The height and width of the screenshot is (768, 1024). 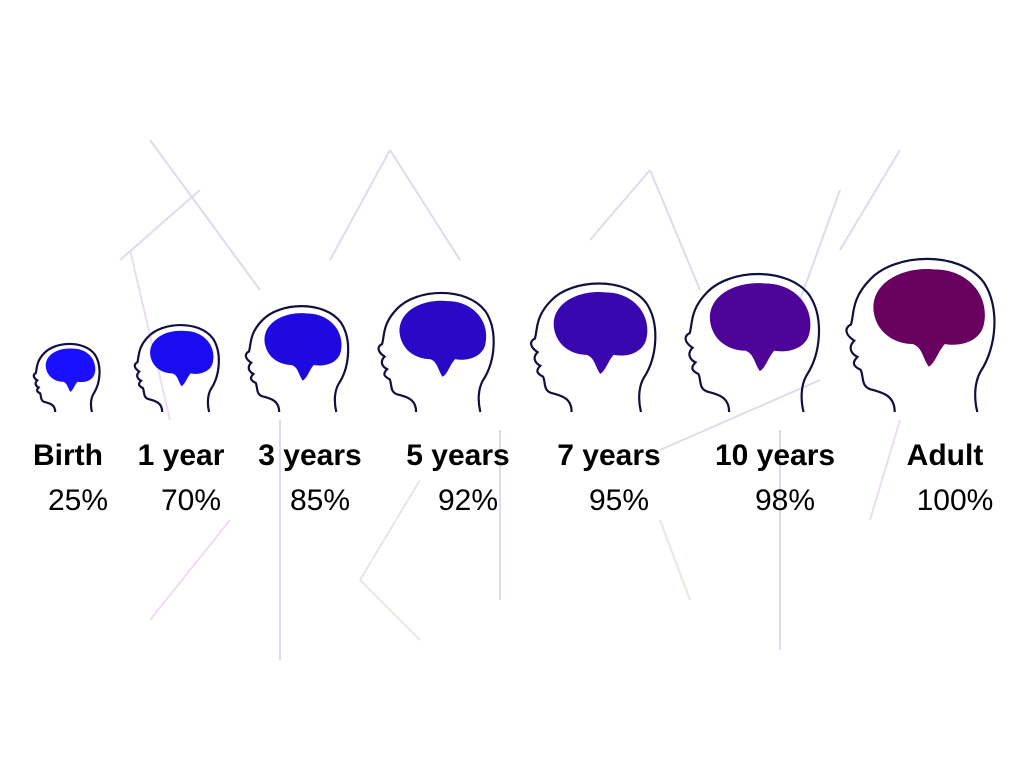 What do you see at coordinates (181, 455) in the screenshot?
I see `stage-label: 1 year` at bounding box center [181, 455].